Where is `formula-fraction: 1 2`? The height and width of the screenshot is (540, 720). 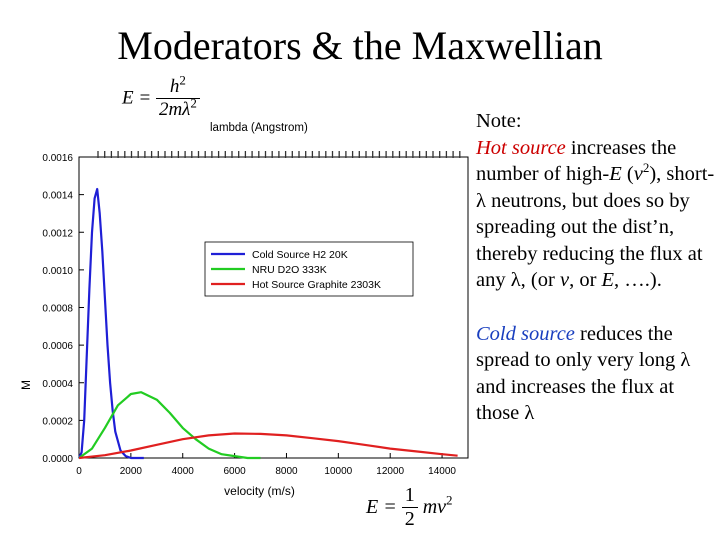 formula-fraction: 1 2 is located at coordinates (409, 507).